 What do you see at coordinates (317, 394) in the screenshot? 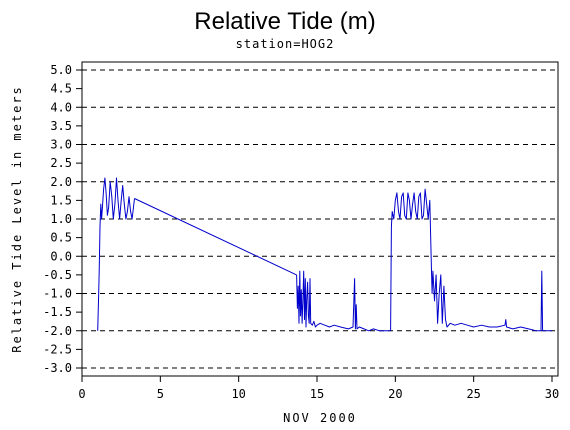
I see `x-tick-label: 15` at bounding box center [317, 394].